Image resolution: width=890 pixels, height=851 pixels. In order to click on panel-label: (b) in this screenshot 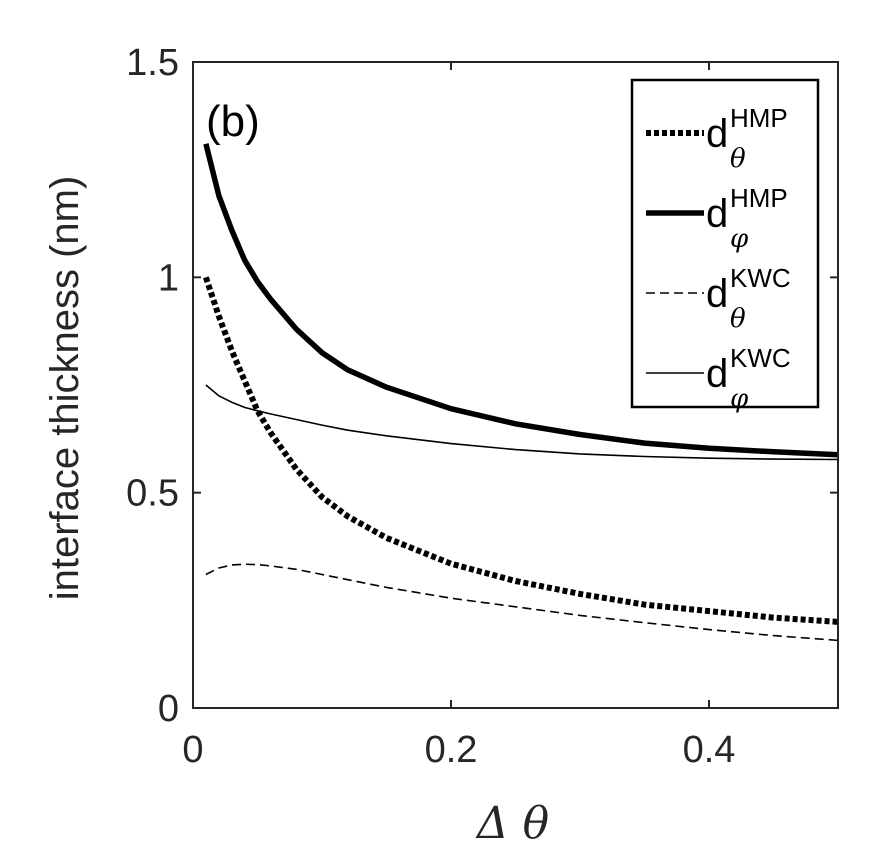, I will do `click(233, 121)`.